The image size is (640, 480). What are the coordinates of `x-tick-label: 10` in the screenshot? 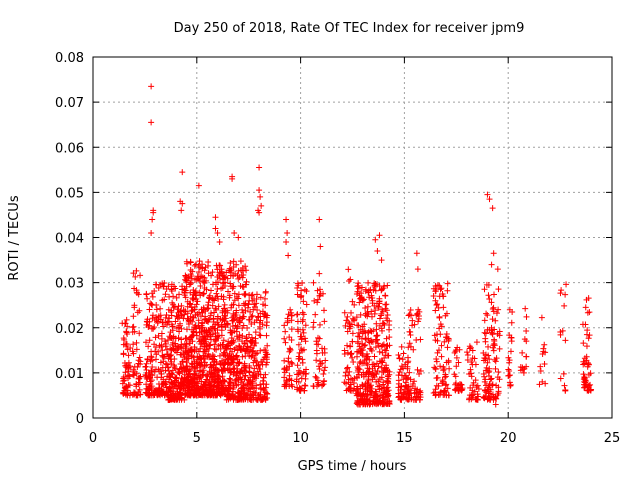 It's located at (300, 438).